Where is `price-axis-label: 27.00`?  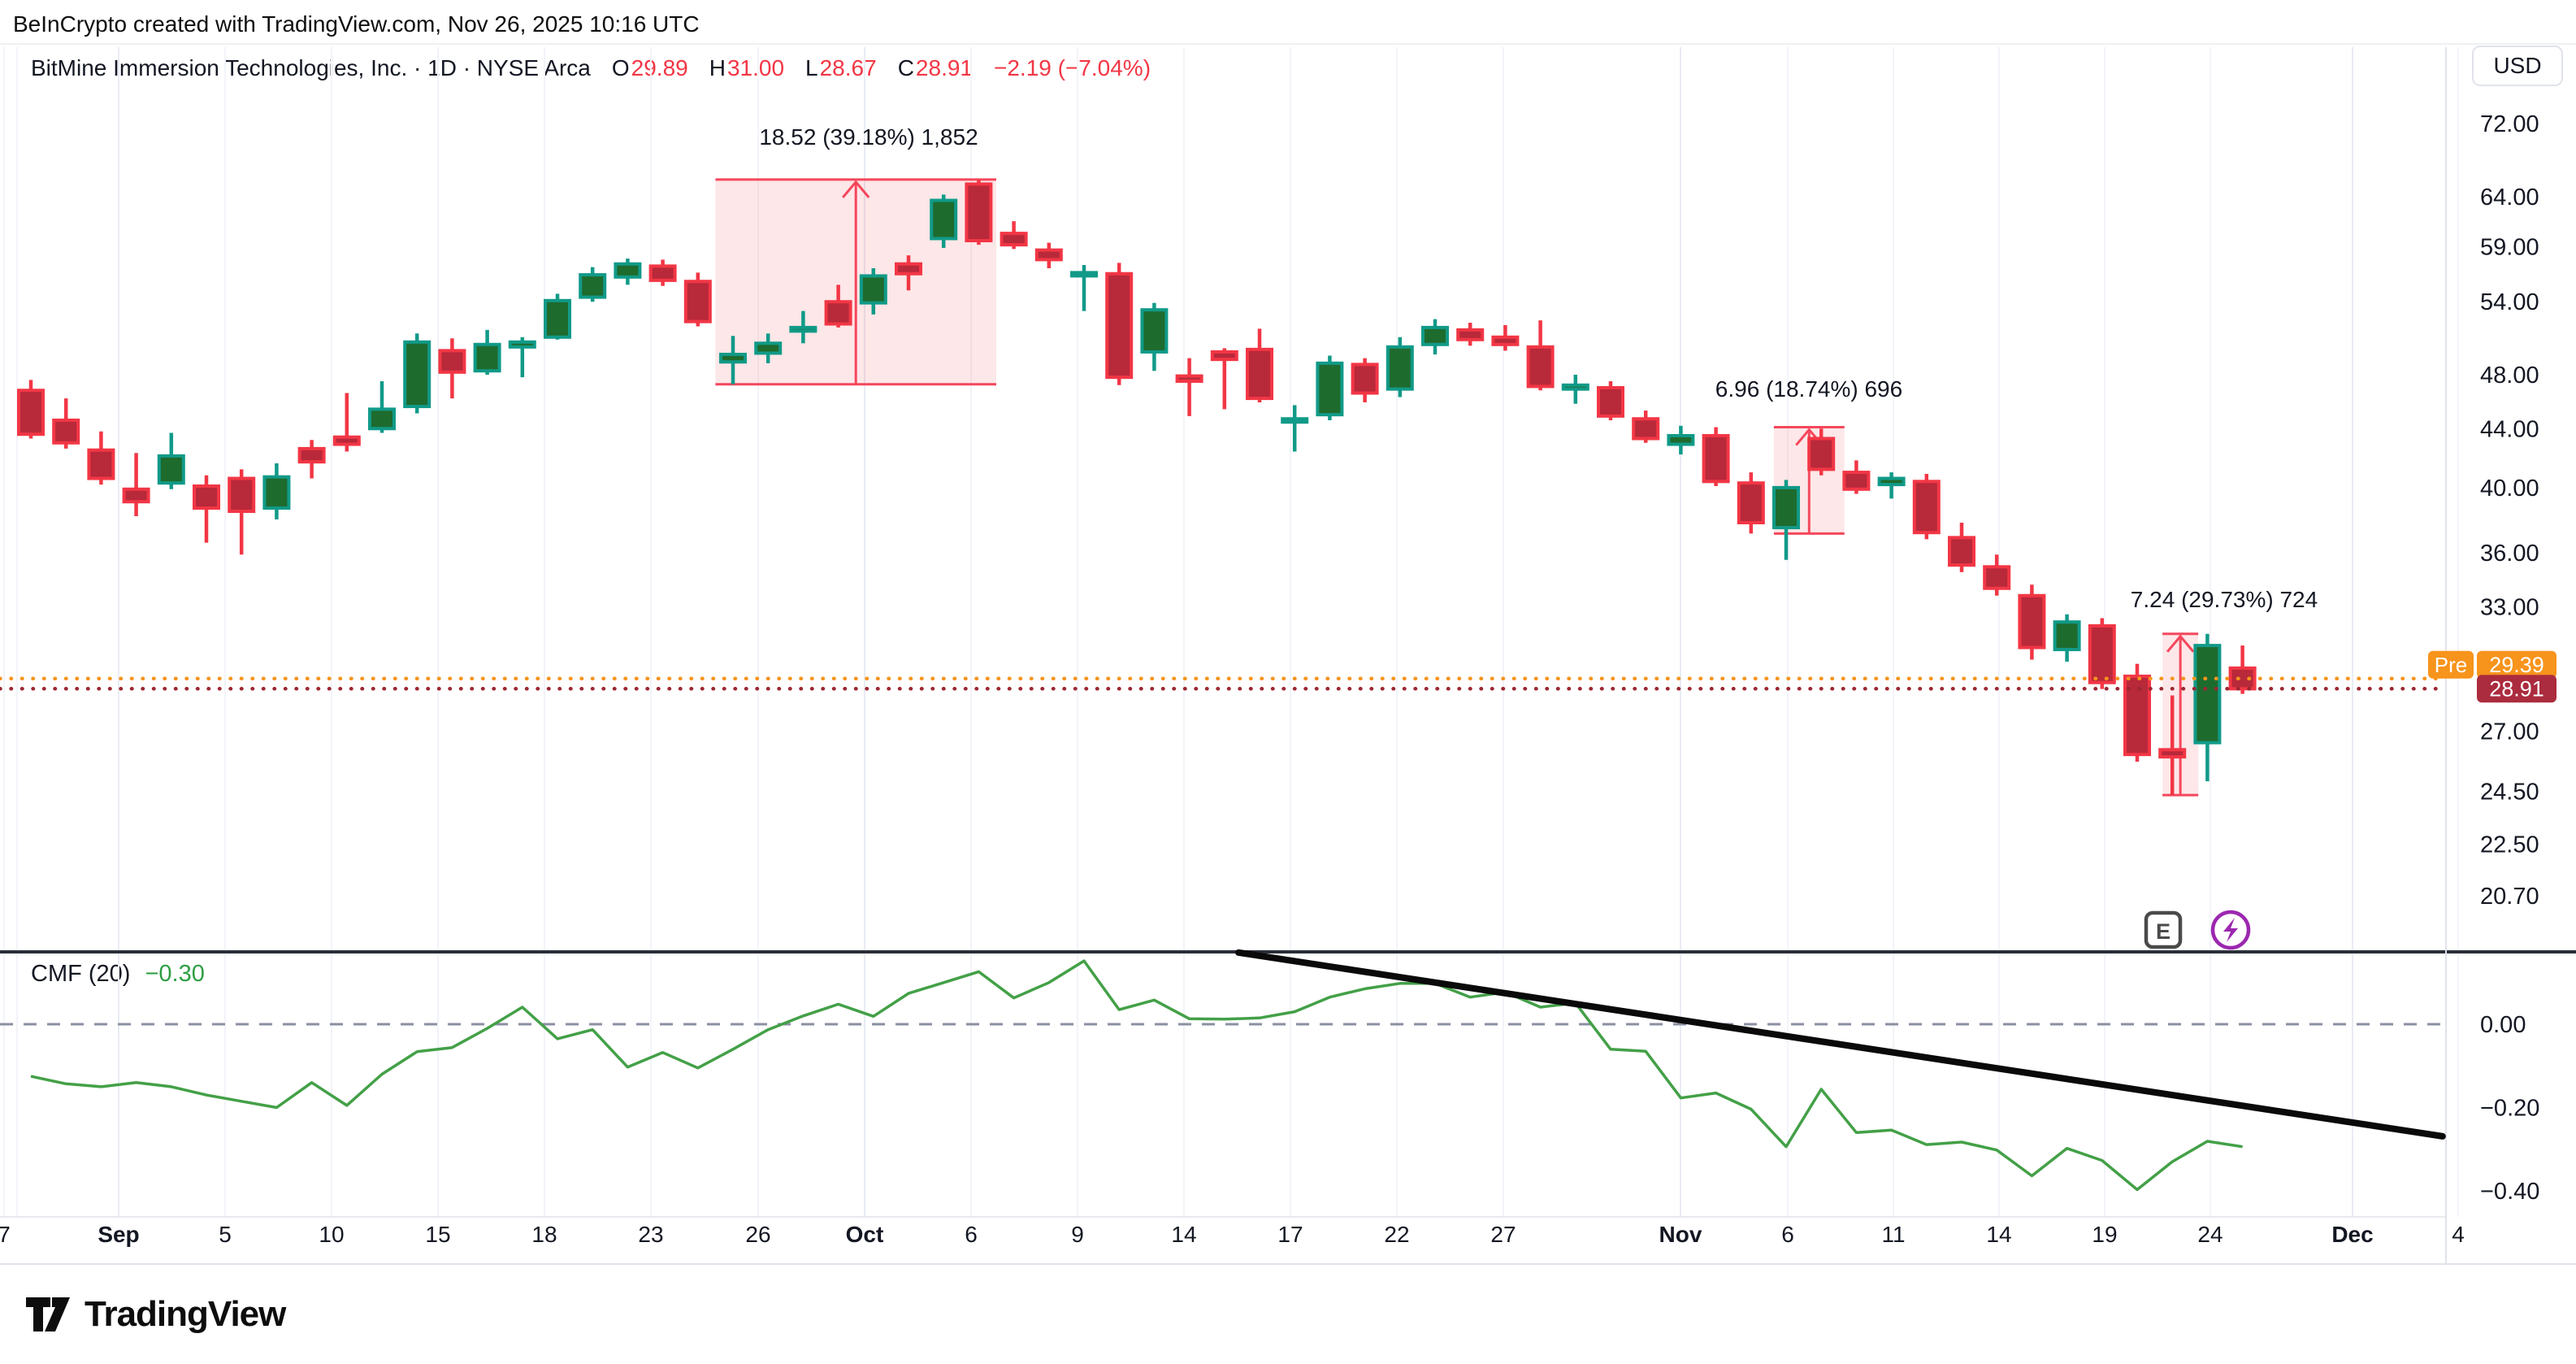
price-axis-label: 27.00 is located at coordinates (2509, 732).